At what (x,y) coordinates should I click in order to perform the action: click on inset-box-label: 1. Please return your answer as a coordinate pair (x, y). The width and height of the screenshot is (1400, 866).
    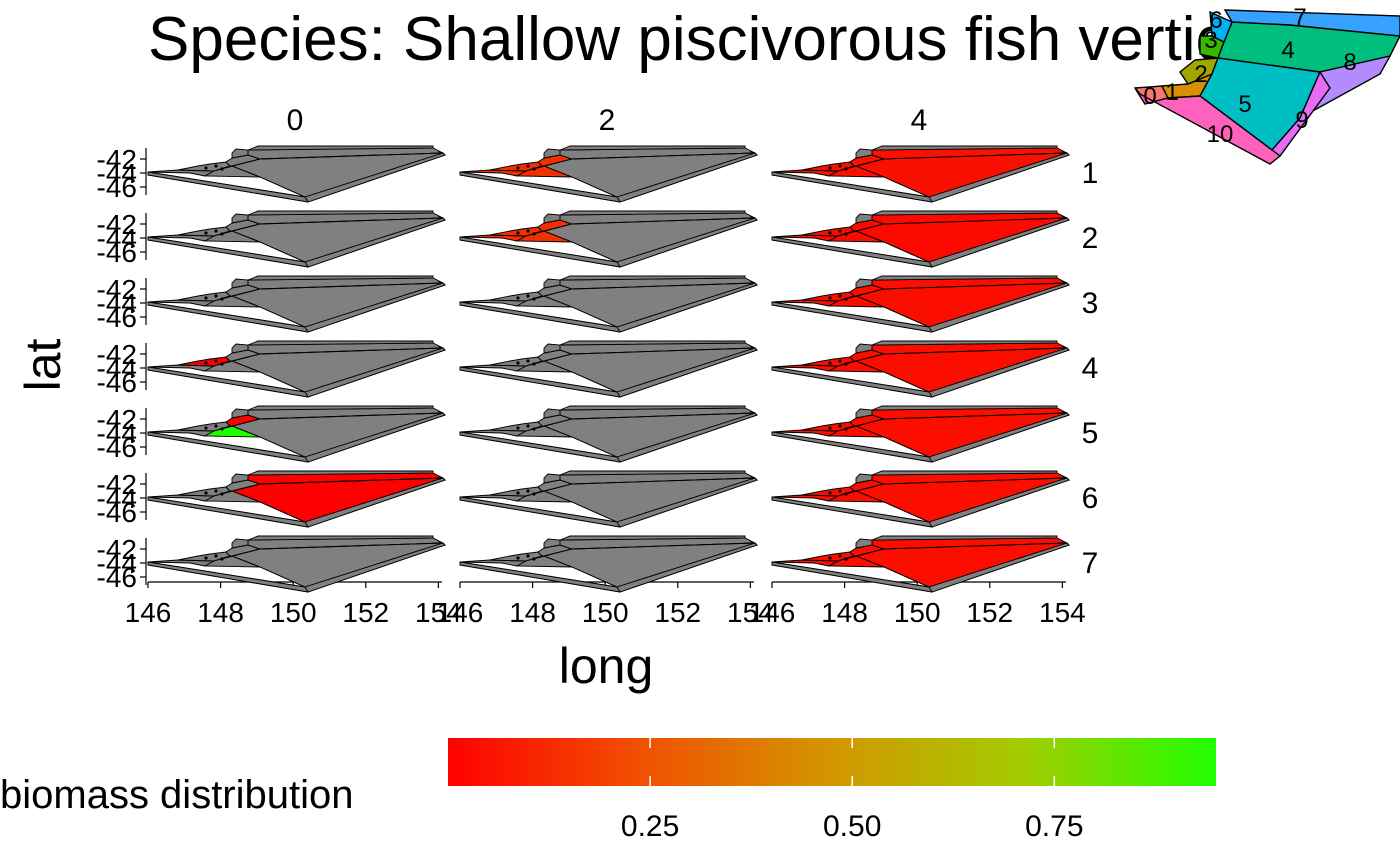
    Looking at the image, I should click on (1171, 92).